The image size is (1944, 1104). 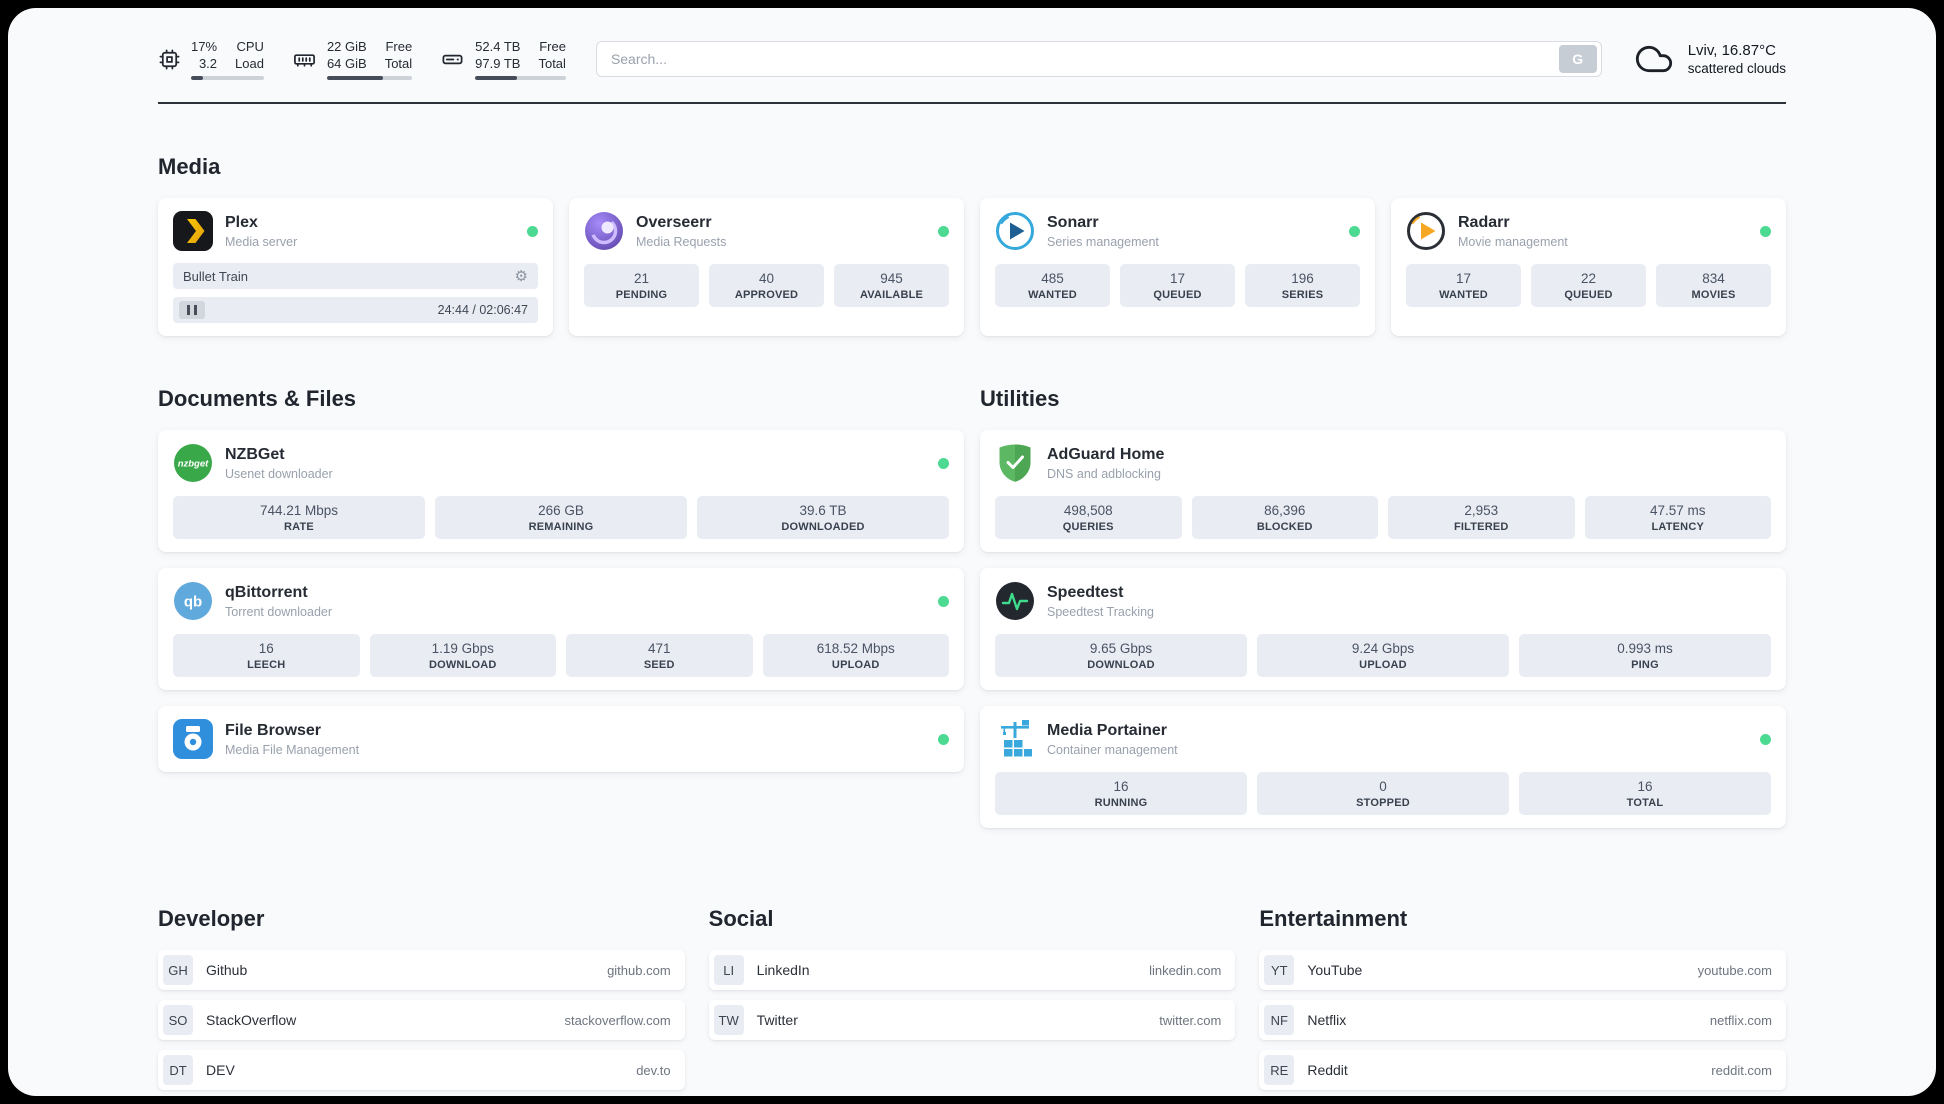 What do you see at coordinates (1645, 793) in the screenshot?
I see `portainer-stat-total: 16 TOTAL` at bounding box center [1645, 793].